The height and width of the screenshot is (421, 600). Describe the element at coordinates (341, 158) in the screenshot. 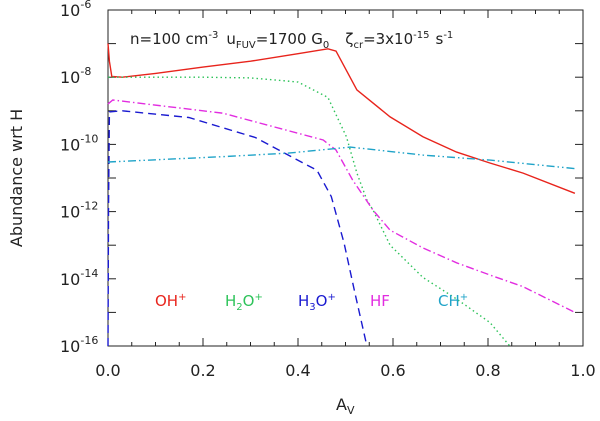

I see `series-line-ch-plus` at that location.